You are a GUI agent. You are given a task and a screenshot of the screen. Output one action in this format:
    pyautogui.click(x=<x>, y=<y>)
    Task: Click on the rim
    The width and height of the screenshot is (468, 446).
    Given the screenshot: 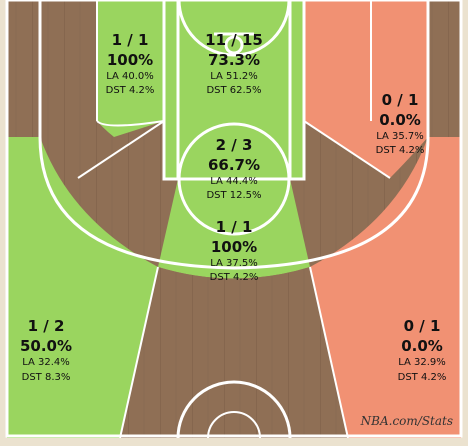 What is the action you would take?
    pyautogui.click(x=234, y=45)
    